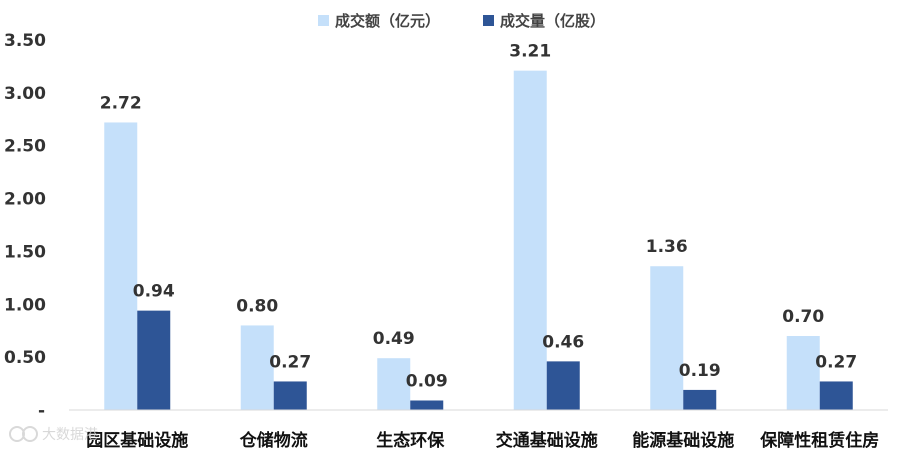 This screenshot has width=921, height=453. What do you see at coordinates (273, 440) in the screenshot?
I see `x-category-label: 仓储物流` at bounding box center [273, 440].